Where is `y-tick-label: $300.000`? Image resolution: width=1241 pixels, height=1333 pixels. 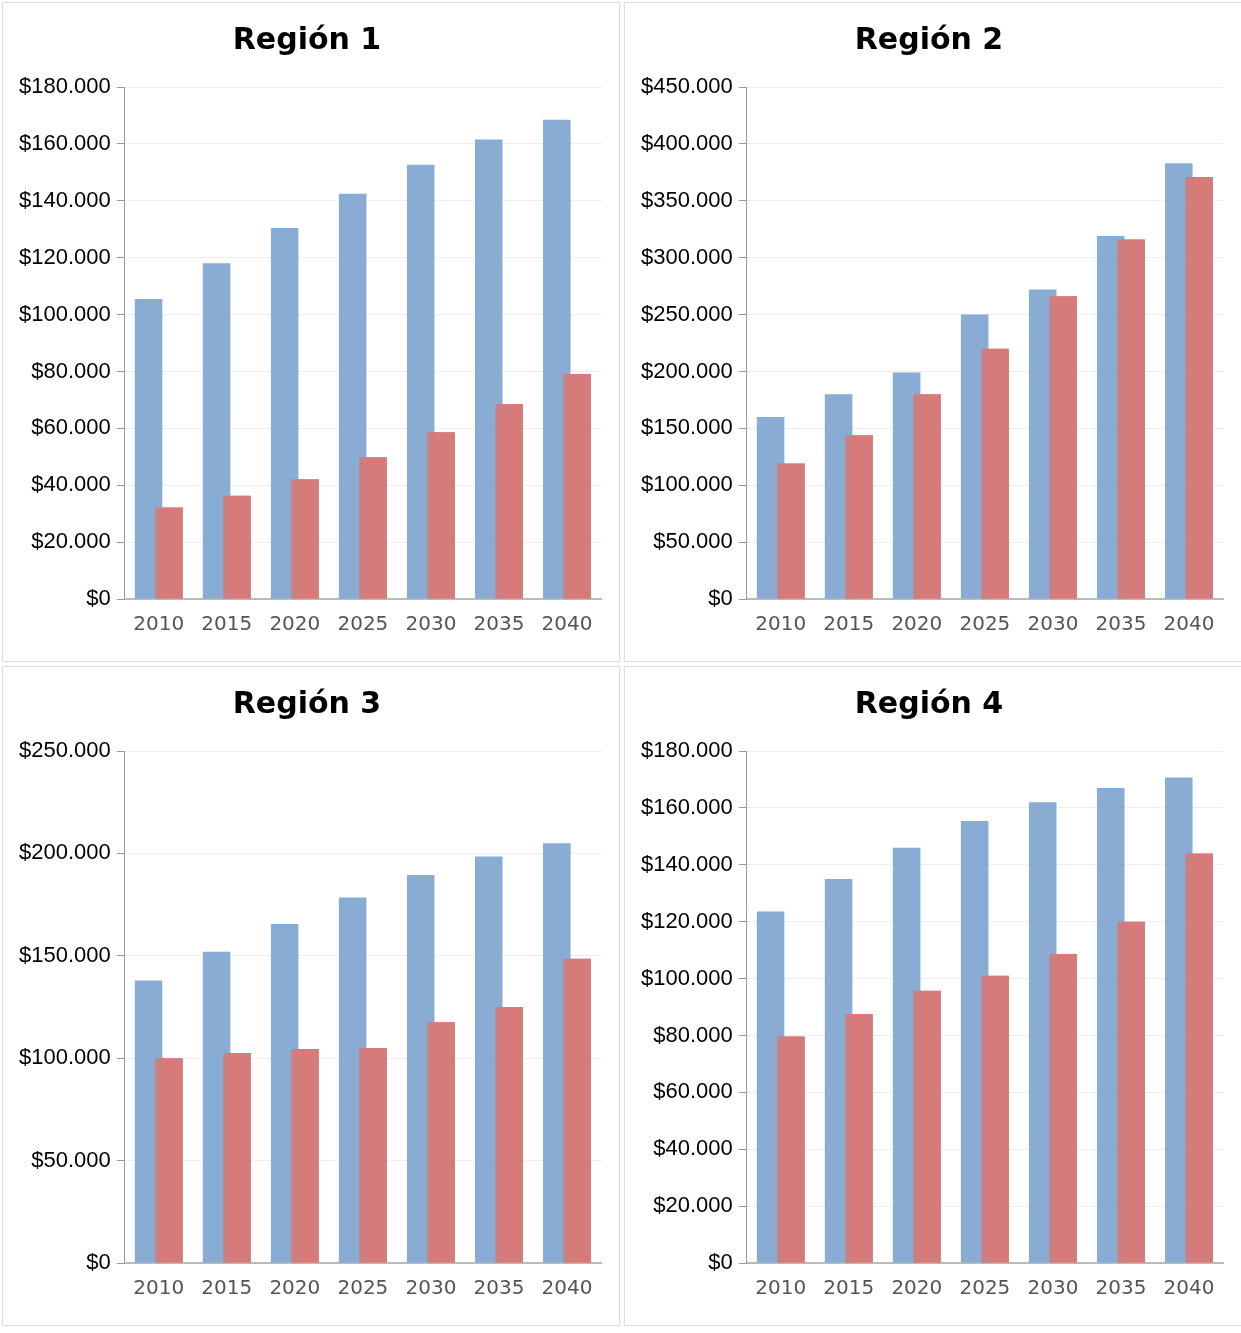
y-tick-label: $300.000 is located at coordinates (686, 256).